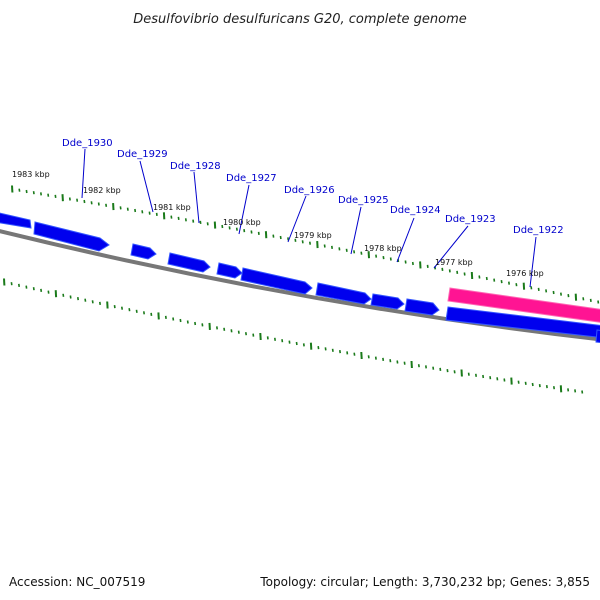 The width and height of the screenshot is (600, 600). Describe the element at coordinates (525, 273) in the screenshot. I see `kbp-label: 1976 kbp` at that location.